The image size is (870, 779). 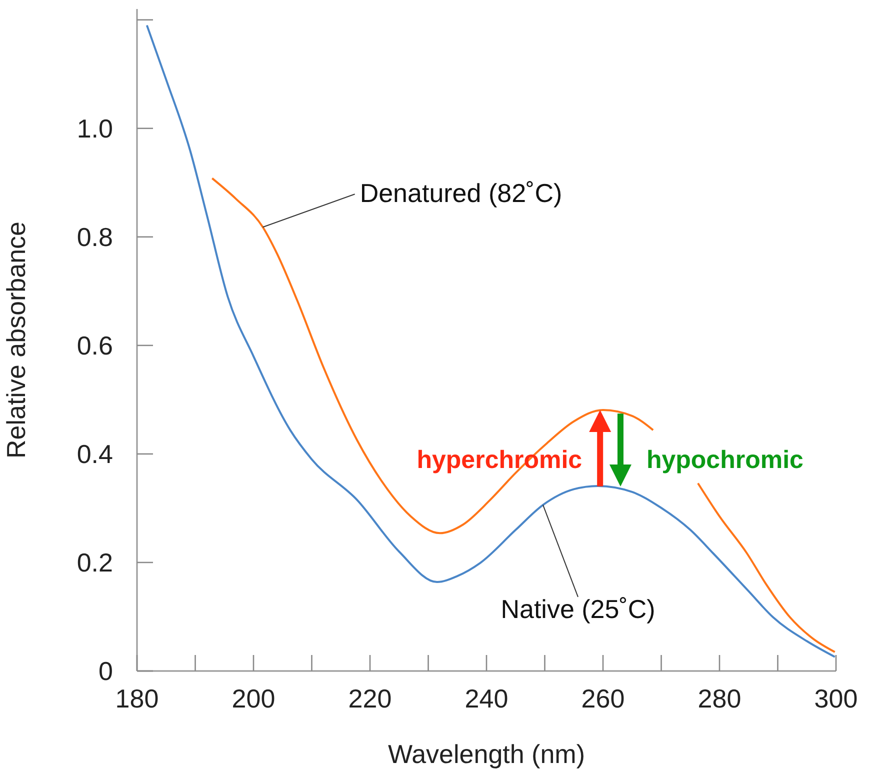 I want to click on annotation: Denatured (82˚C), so click(x=461, y=193).